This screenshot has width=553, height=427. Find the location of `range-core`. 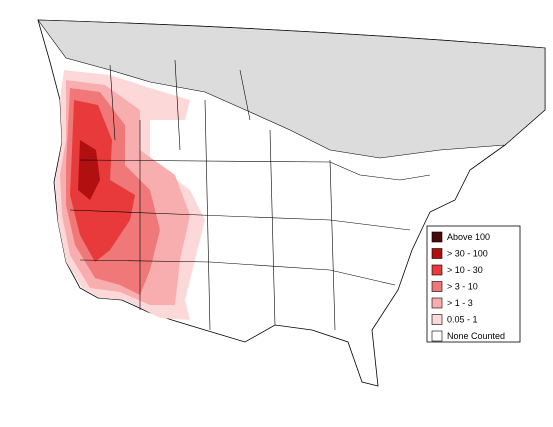

range-core is located at coordinates (89, 170).